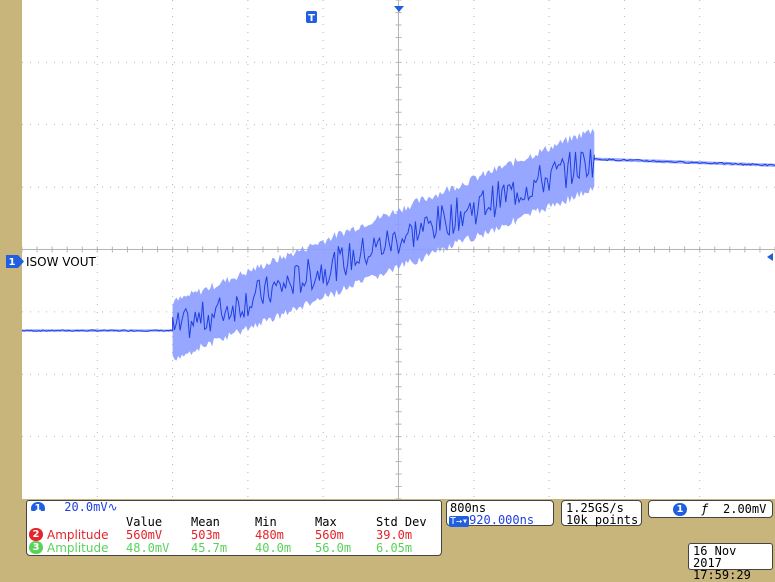 The image size is (775, 582). I want to click on timebase-scale: 800ns, so click(468, 508).